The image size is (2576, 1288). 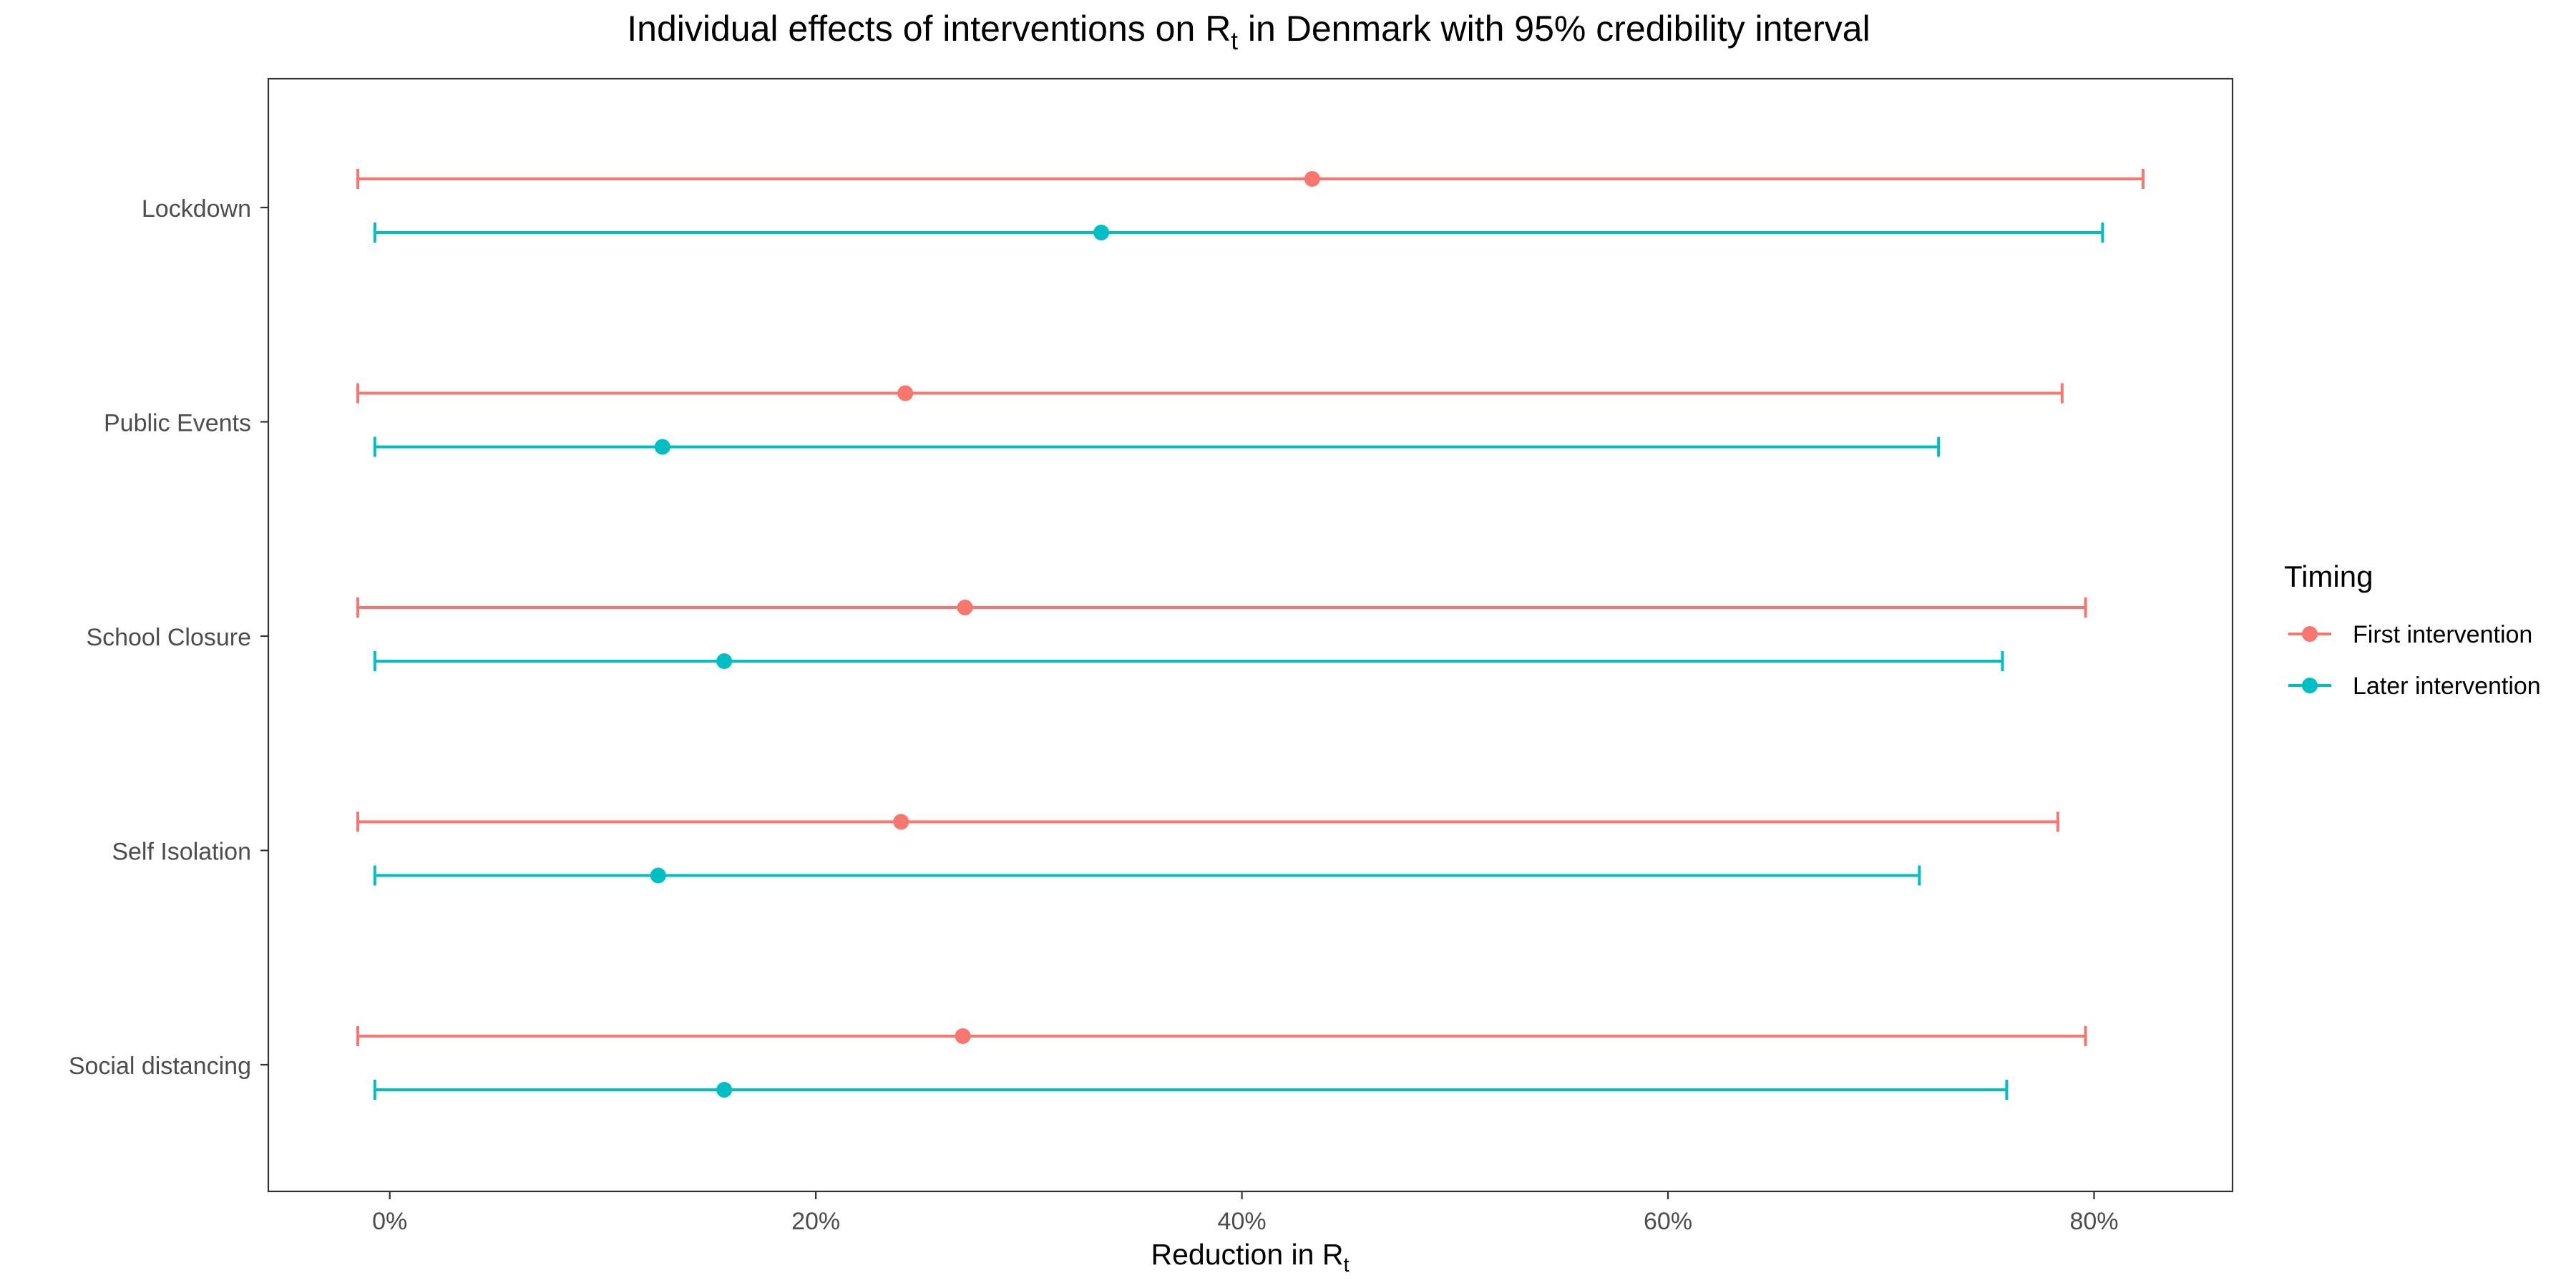 What do you see at coordinates (2447, 686) in the screenshot?
I see `legend-label: Later intervention` at bounding box center [2447, 686].